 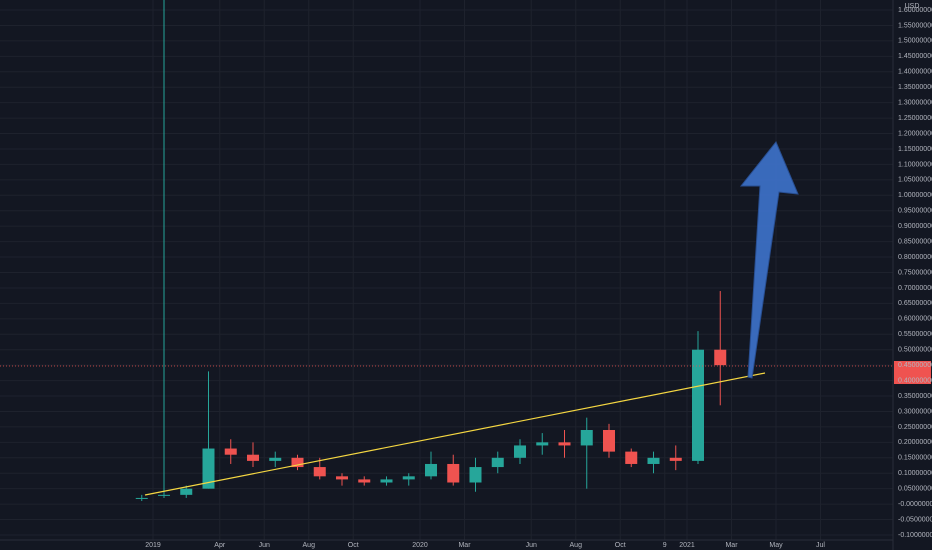 What do you see at coordinates (915, 180) in the screenshot?
I see `y-tick-label: 1.05000000` at bounding box center [915, 180].